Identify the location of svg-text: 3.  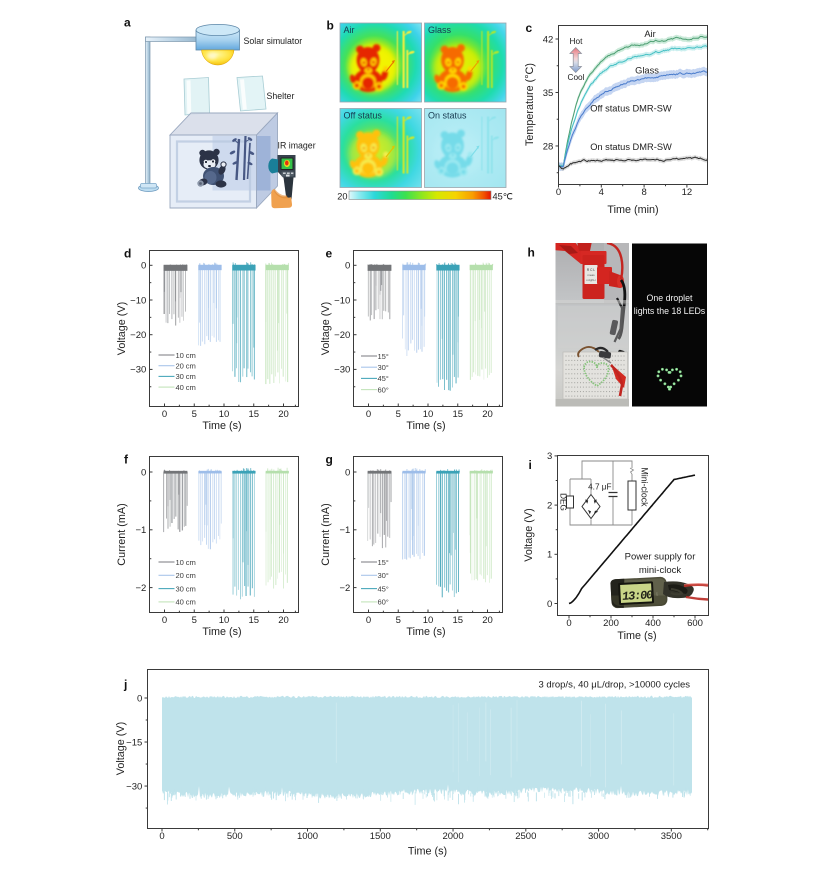
(549, 456).